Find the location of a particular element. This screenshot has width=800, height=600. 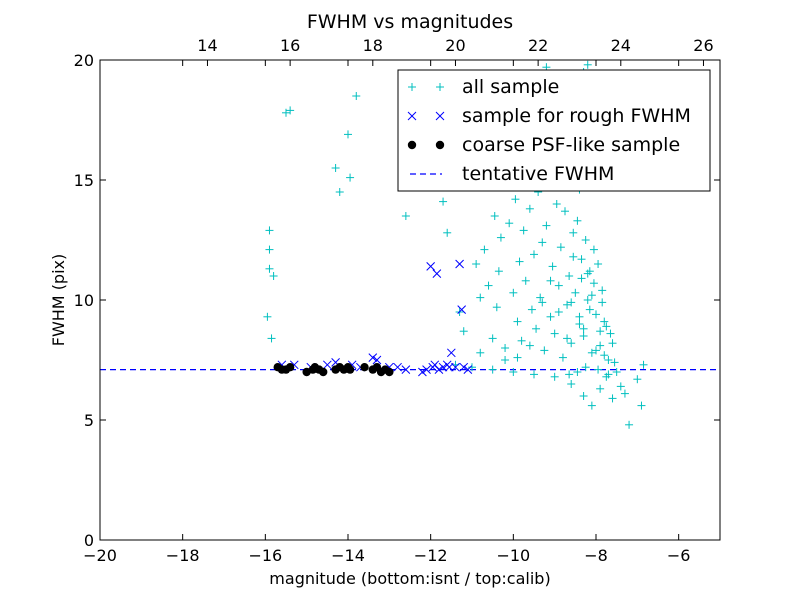

chart-title: FWHM vs magnitudes is located at coordinates (410, 22).